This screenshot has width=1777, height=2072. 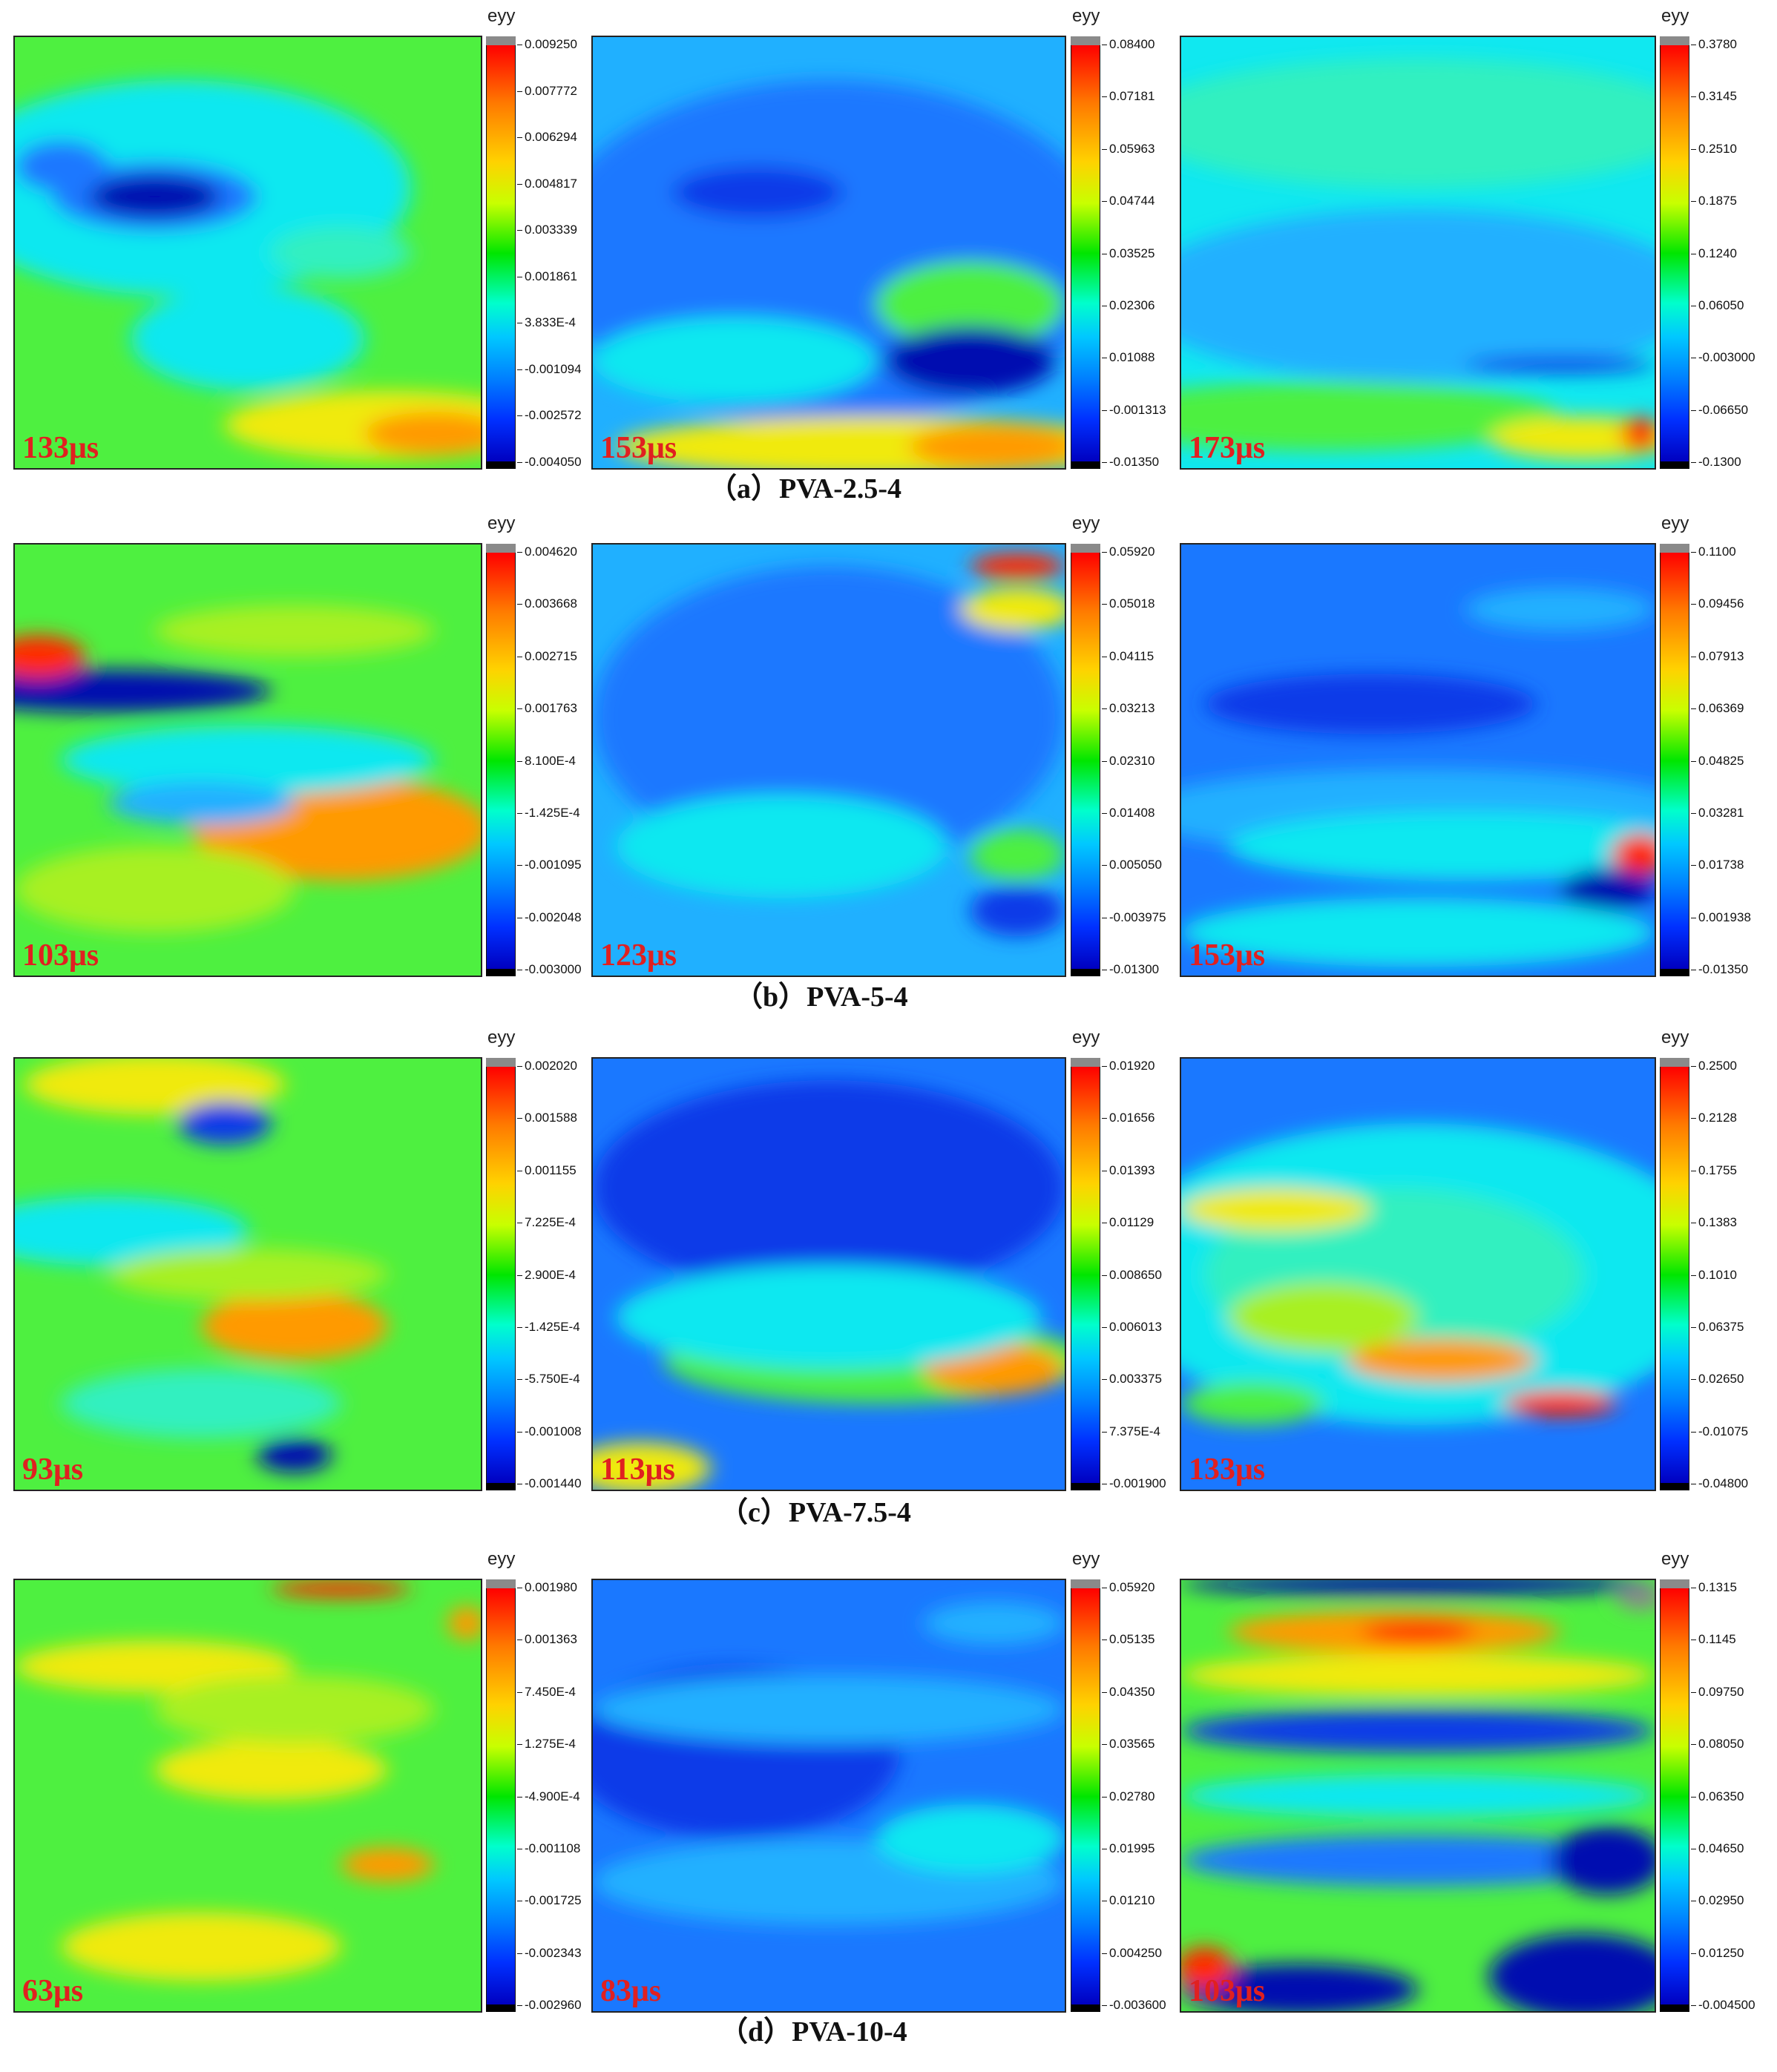 What do you see at coordinates (1128, 253) in the screenshot?
I see `colorbar-tick-label: 0.03525` at bounding box center [1128, 253].